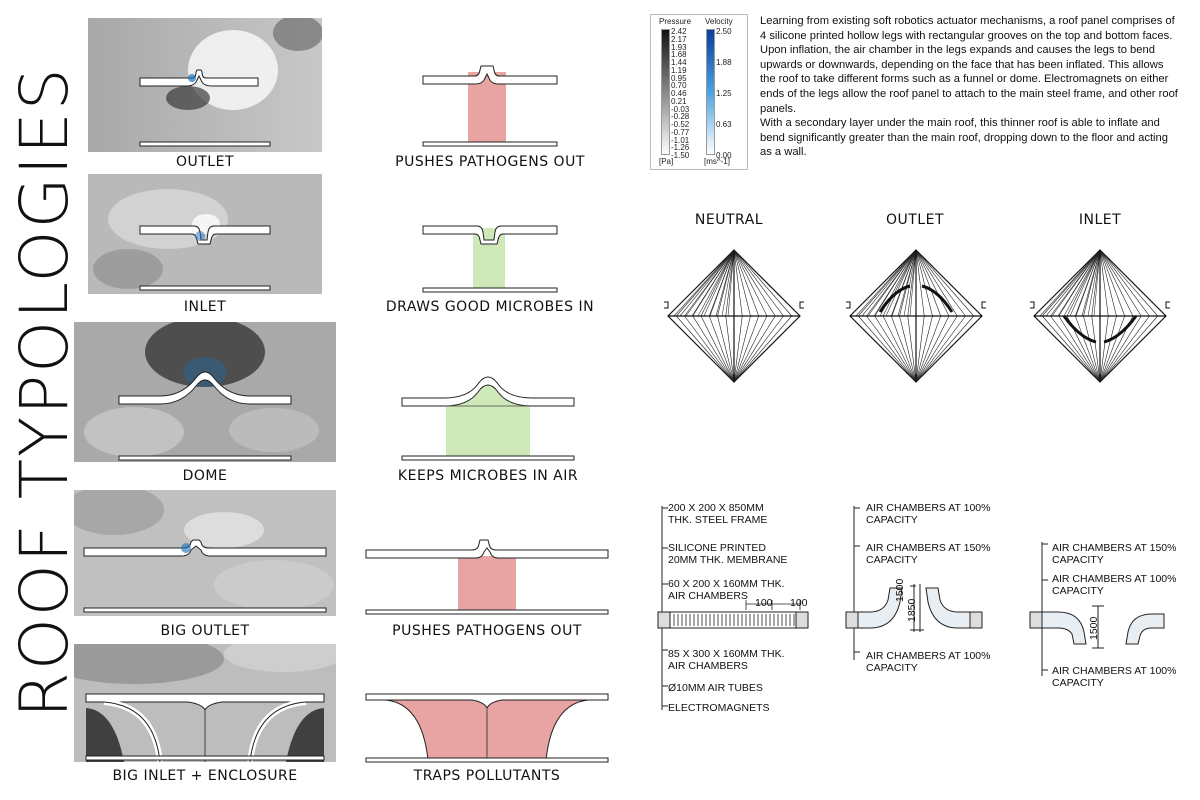 The image size is (1200, 800). I want to click on pressure-tick-label: 1.44, so click(679, 62).